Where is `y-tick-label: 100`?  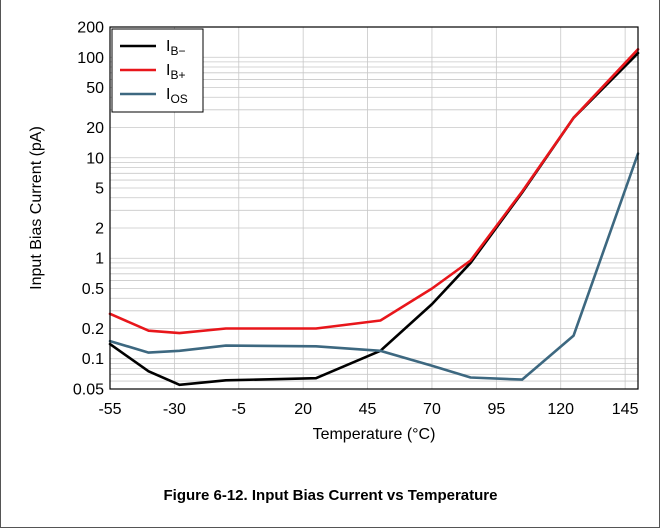
y-tick-label: 100 is located at coordinates (90, 58).